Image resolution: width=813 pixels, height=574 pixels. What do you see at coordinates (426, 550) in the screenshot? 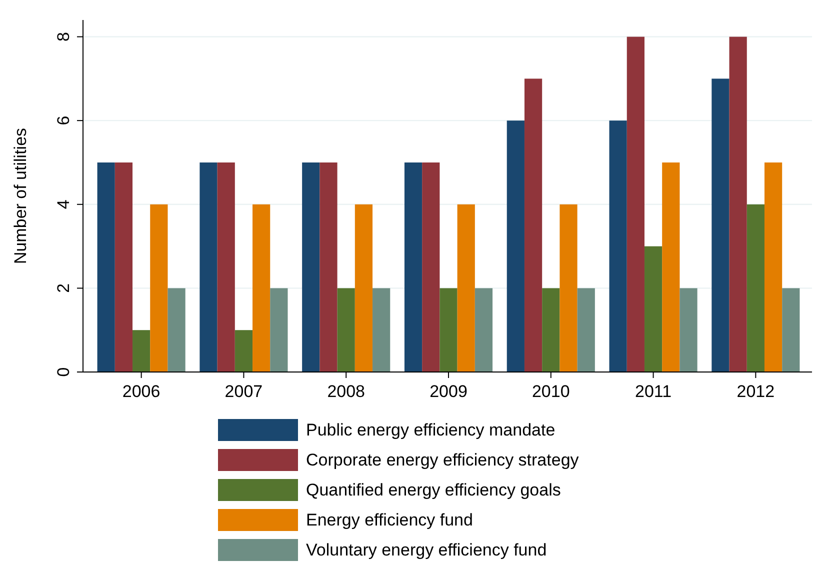
I see `legend-label: Voluntary energy efficiency fund` at bounding box center [426, 550].